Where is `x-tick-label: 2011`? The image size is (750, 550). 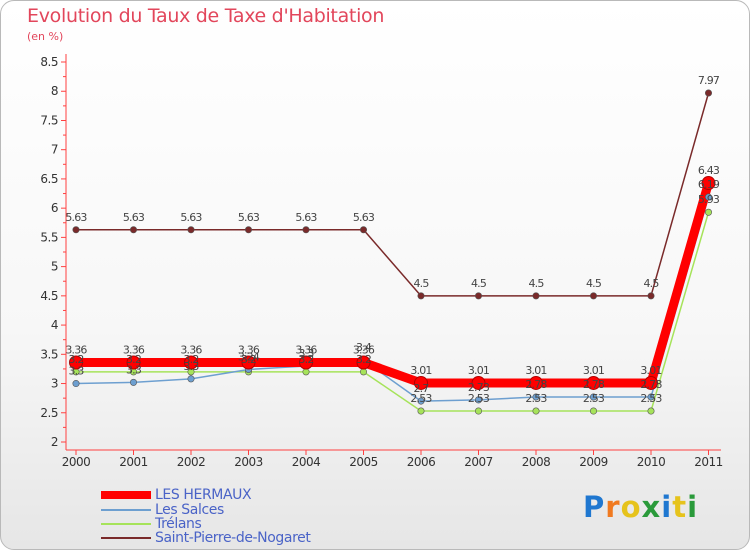 x-tick-label: 2011 is located at coordinates (708, 462).